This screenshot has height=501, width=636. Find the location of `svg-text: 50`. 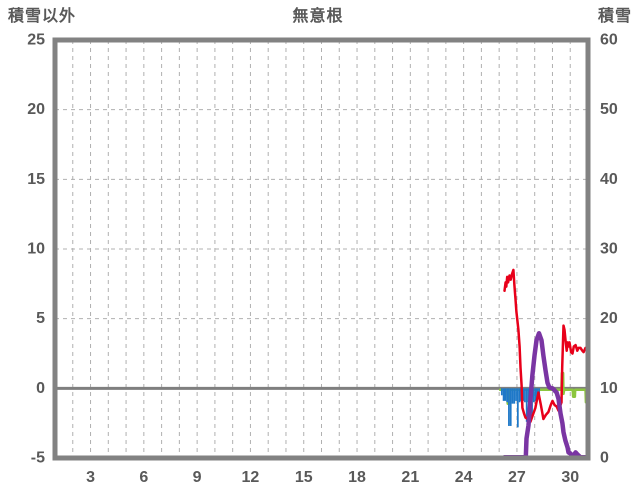

svg-text: 50 is located at coordinates (609, 109).